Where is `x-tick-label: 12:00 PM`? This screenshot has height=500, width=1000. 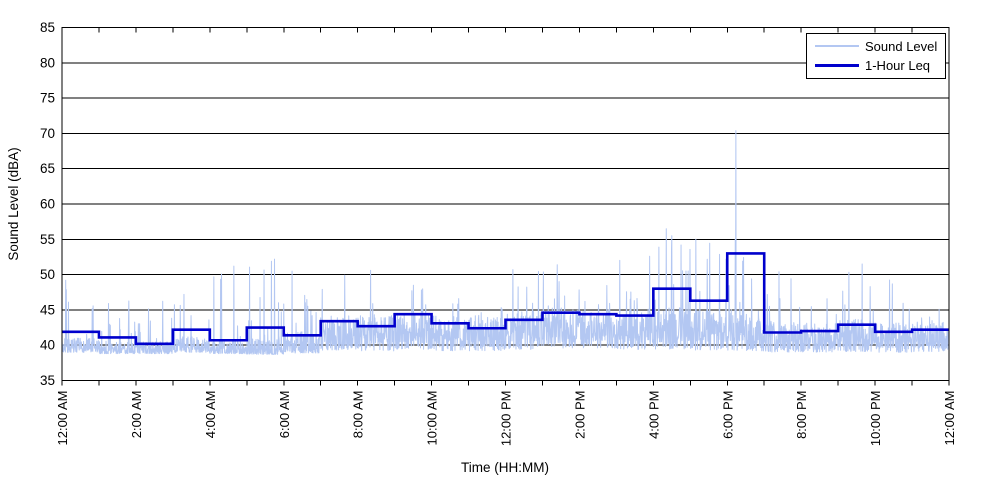 x-tick-label: 12:00 PM is located at coordinates (506, 419).